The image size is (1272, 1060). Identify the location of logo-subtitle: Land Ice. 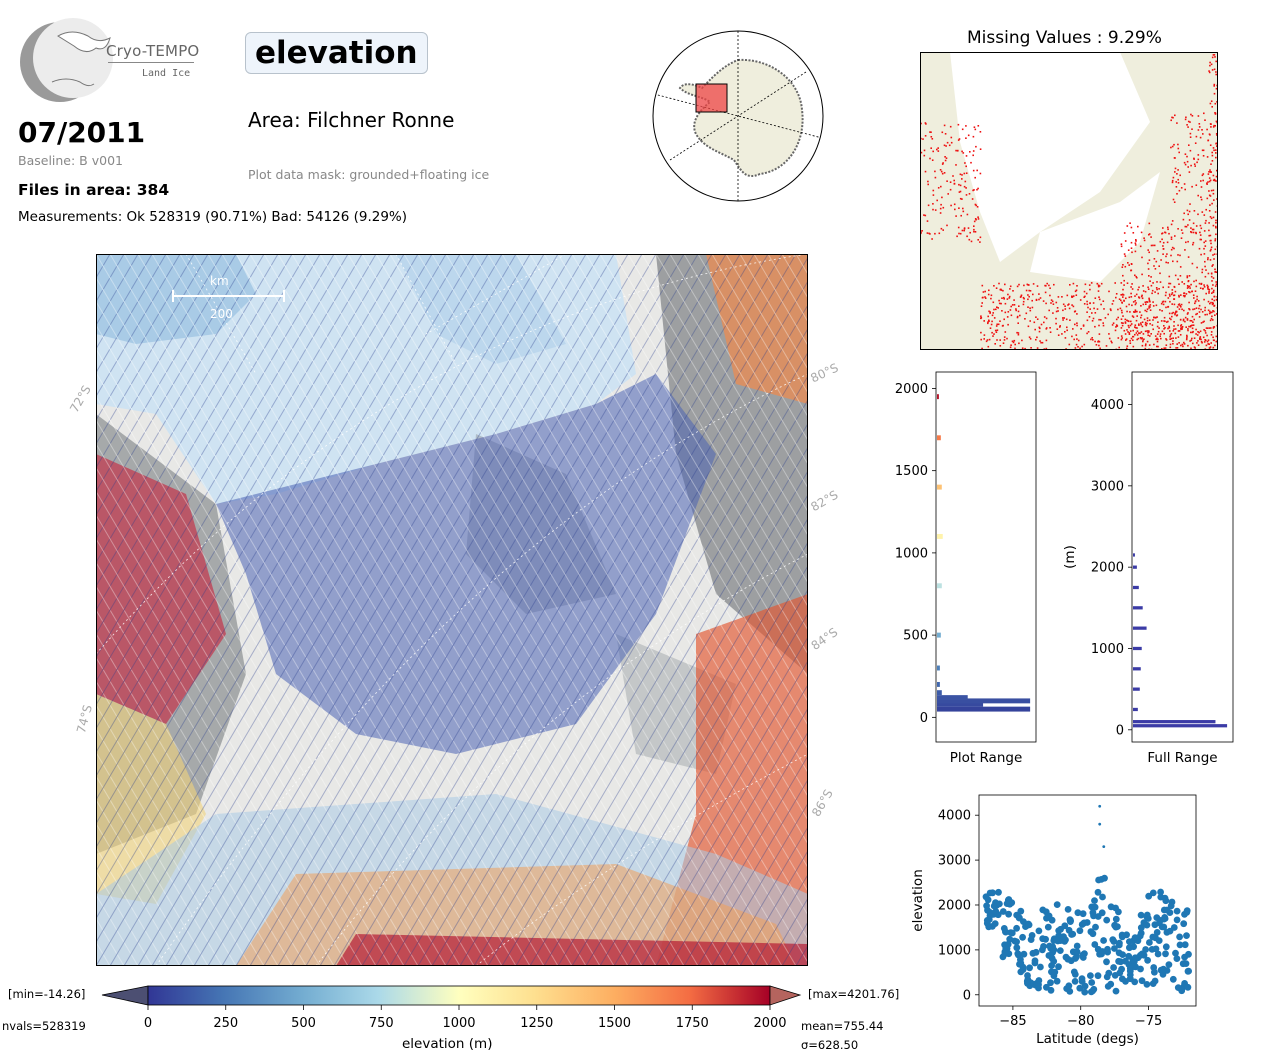
(166, 73).